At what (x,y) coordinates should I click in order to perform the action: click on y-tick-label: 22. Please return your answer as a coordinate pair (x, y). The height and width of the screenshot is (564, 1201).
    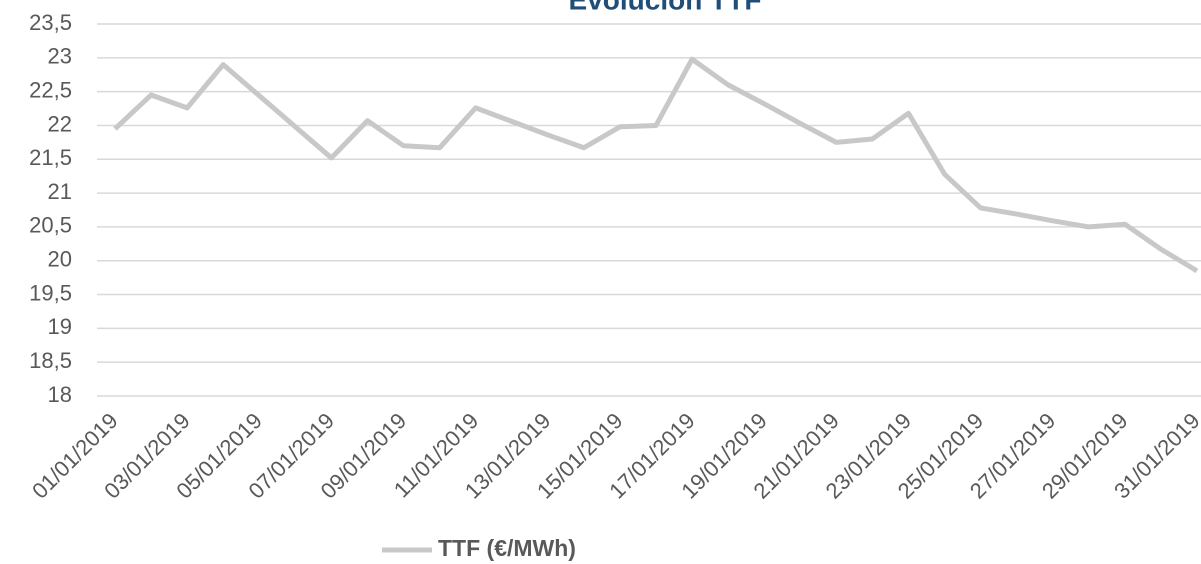
    Looking at the image, I should click on (60, 123).